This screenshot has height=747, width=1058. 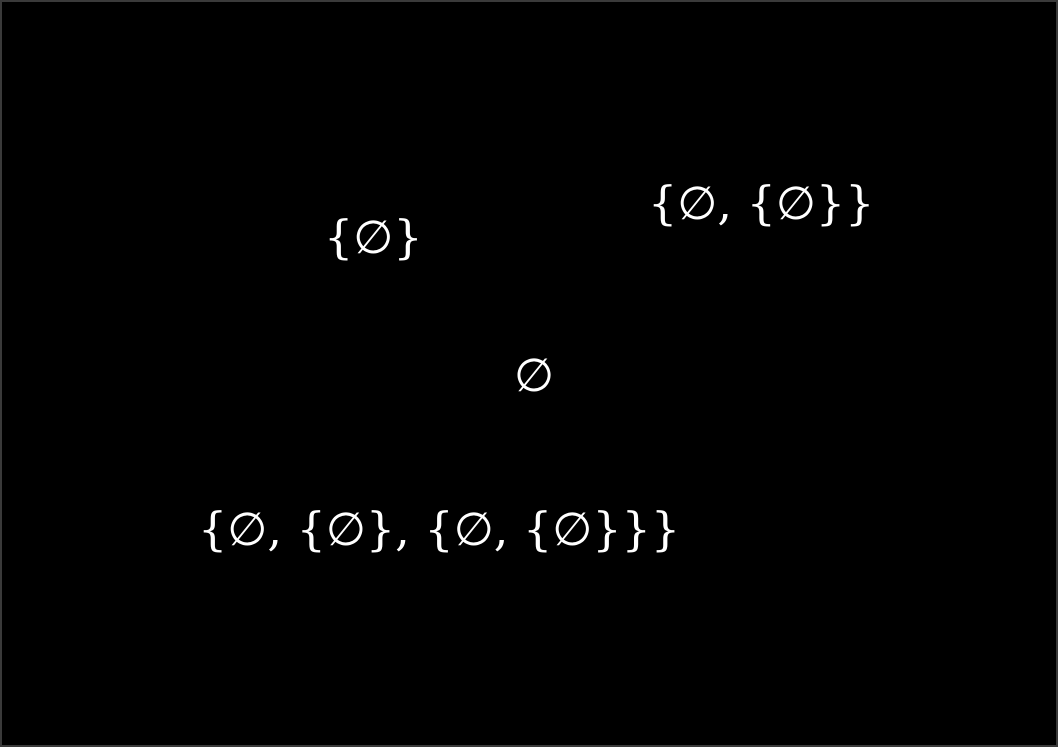 I want to click on set-of-three-elements-label: {∅, {∅}, {∅, {∅}}}, so click(x=439, y=529).